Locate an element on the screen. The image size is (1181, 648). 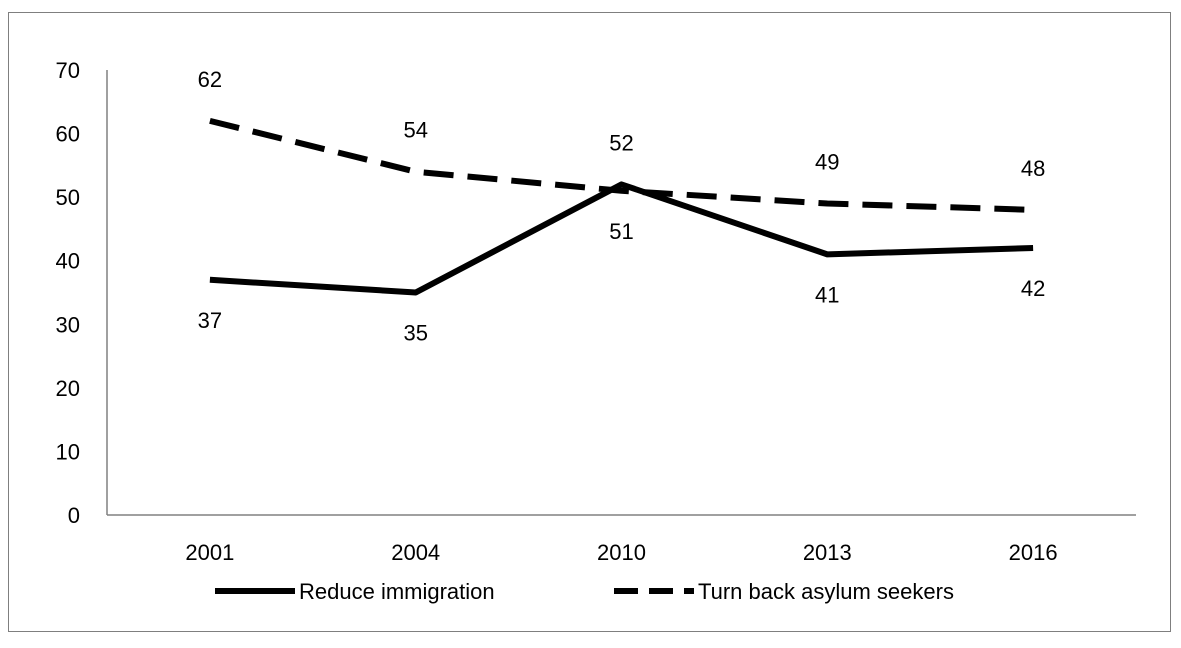
y-tick-label-40: 40 is located at coordinates (68, 261).